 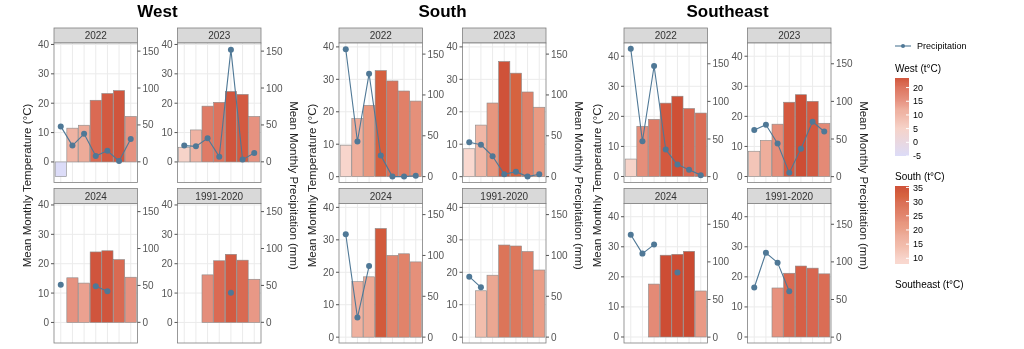 I want to click on color-bar-label: 5, so click(x=916, y=128).